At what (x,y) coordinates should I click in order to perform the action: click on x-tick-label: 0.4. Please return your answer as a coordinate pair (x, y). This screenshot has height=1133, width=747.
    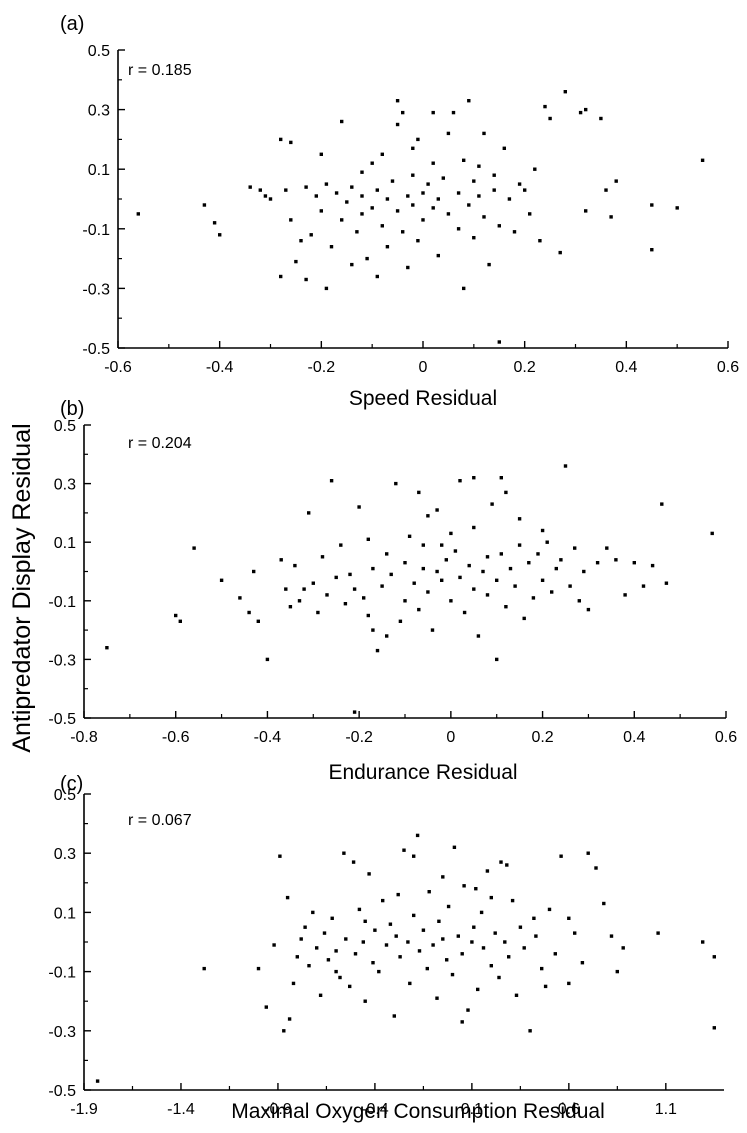
    Looking at the image, I should click on (634, 737).